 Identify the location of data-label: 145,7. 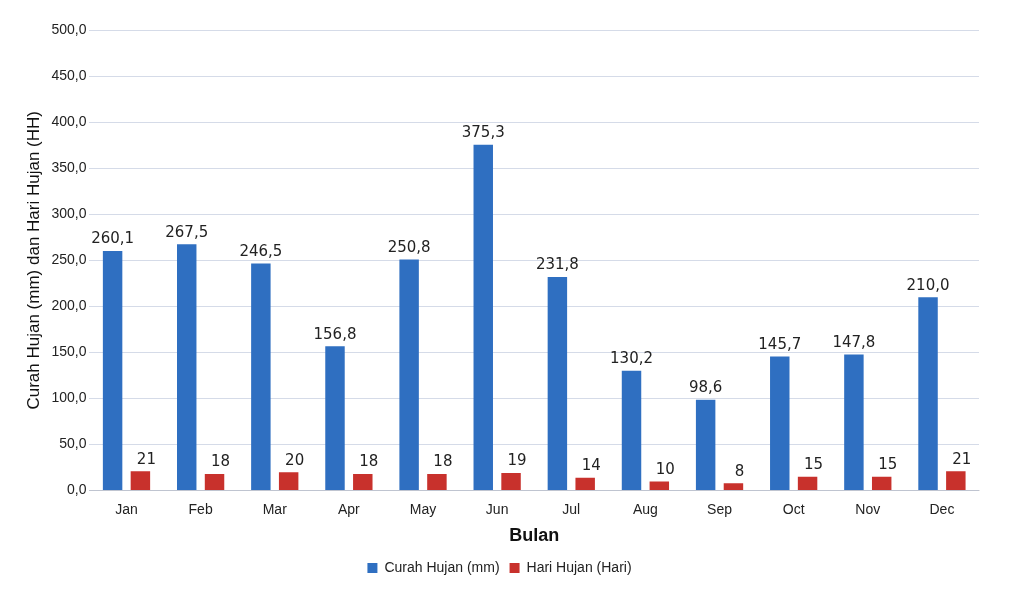
(780, 343).